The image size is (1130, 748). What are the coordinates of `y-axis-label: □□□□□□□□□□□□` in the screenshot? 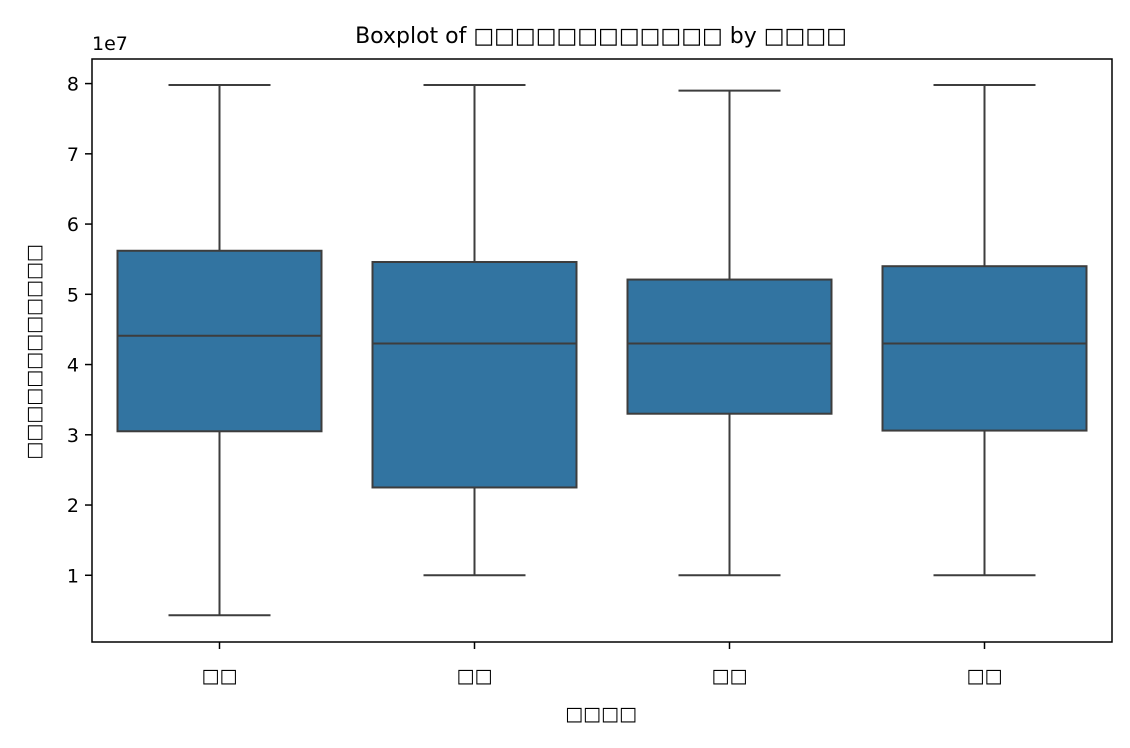 It's located at (34, 351).